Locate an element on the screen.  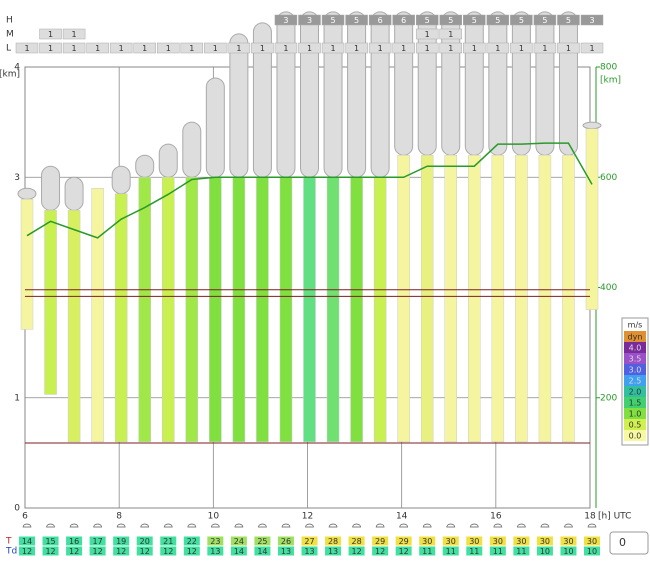
y2-tick-label: 800 is located at coordinates (608, 68).